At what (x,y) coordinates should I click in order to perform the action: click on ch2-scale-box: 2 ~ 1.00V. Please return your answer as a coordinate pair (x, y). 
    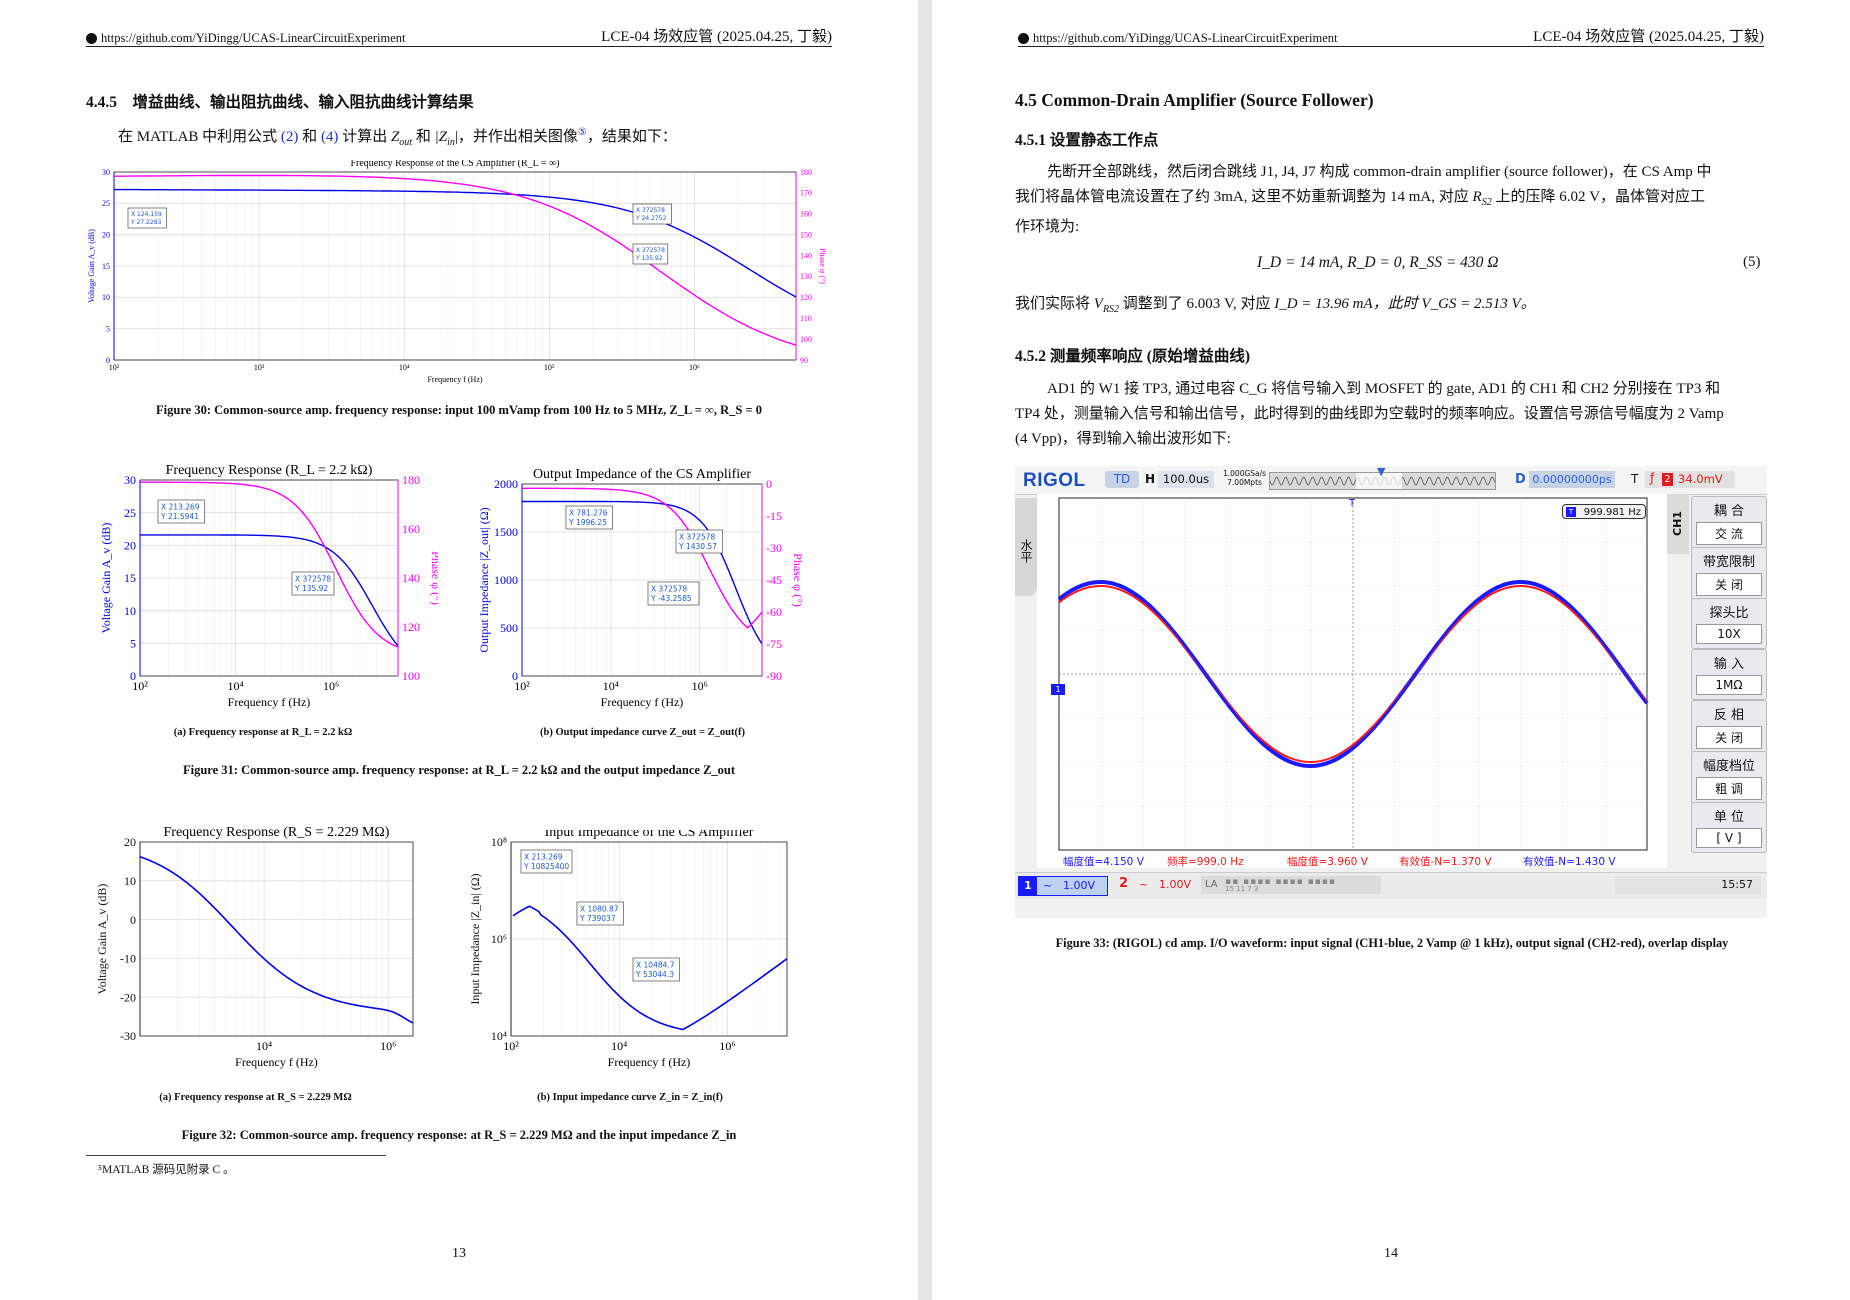
    Looking at the image, I should click on (1154, 885).